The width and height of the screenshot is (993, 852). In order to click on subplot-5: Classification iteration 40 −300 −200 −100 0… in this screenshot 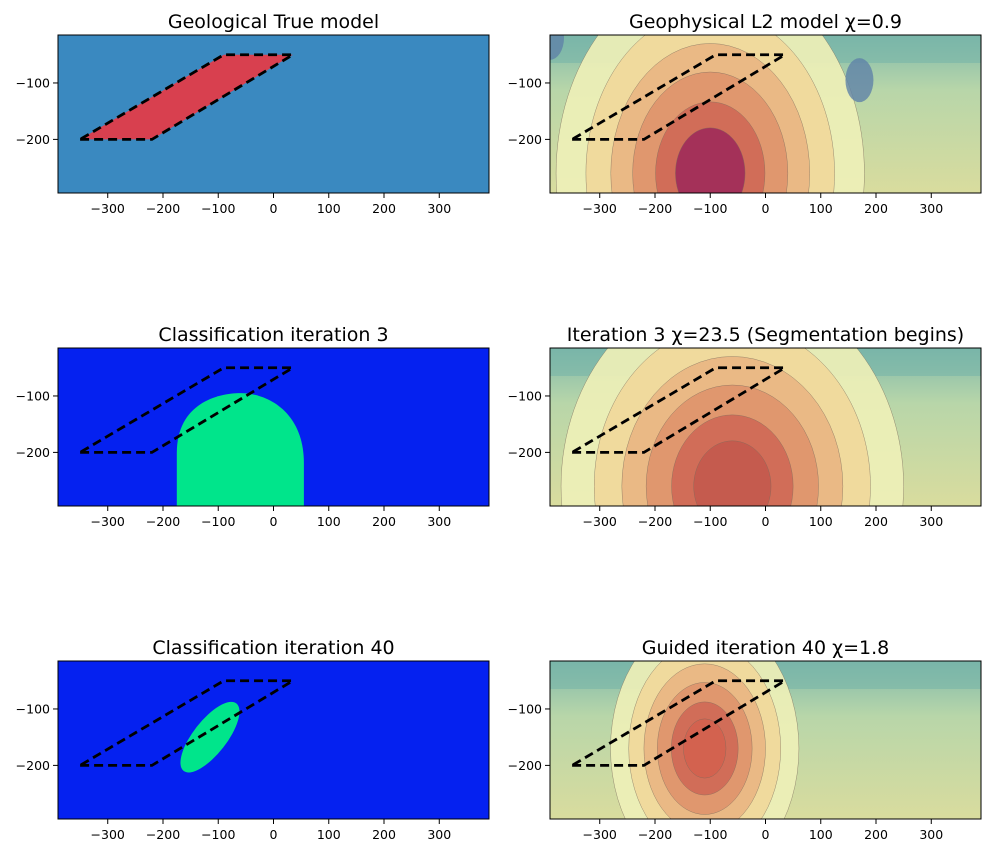, I will do `click(253, 739)`.